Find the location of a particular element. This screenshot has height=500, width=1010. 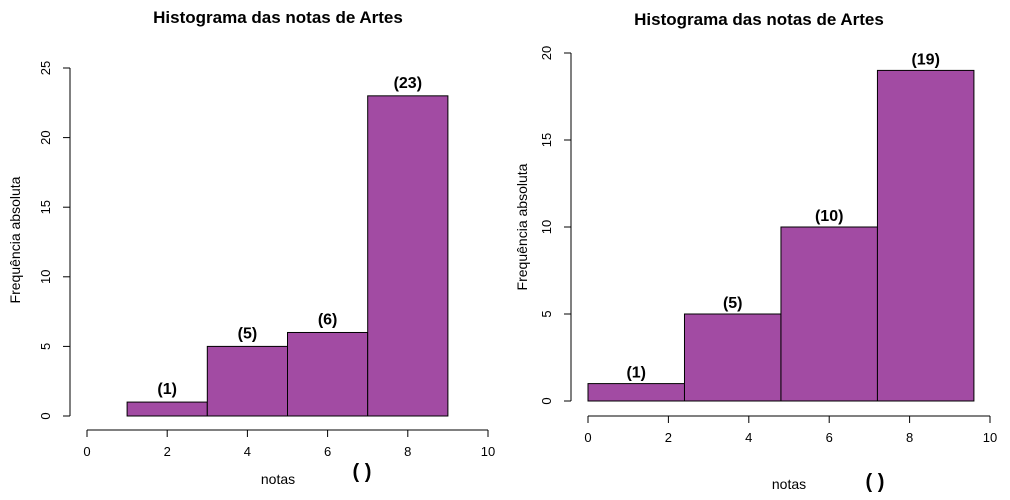

bar-count-label: (19) is located at coordinates (925, 59).